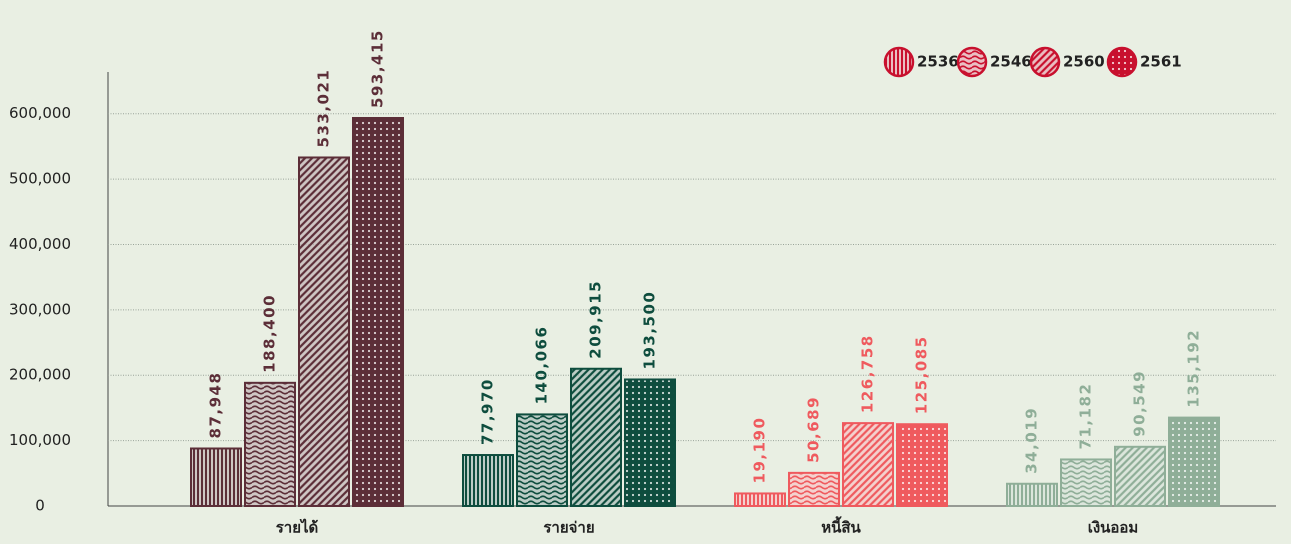 This screenshot has width=1291, height=544. I want to click on legend-label: 2536, so click(938, 62).